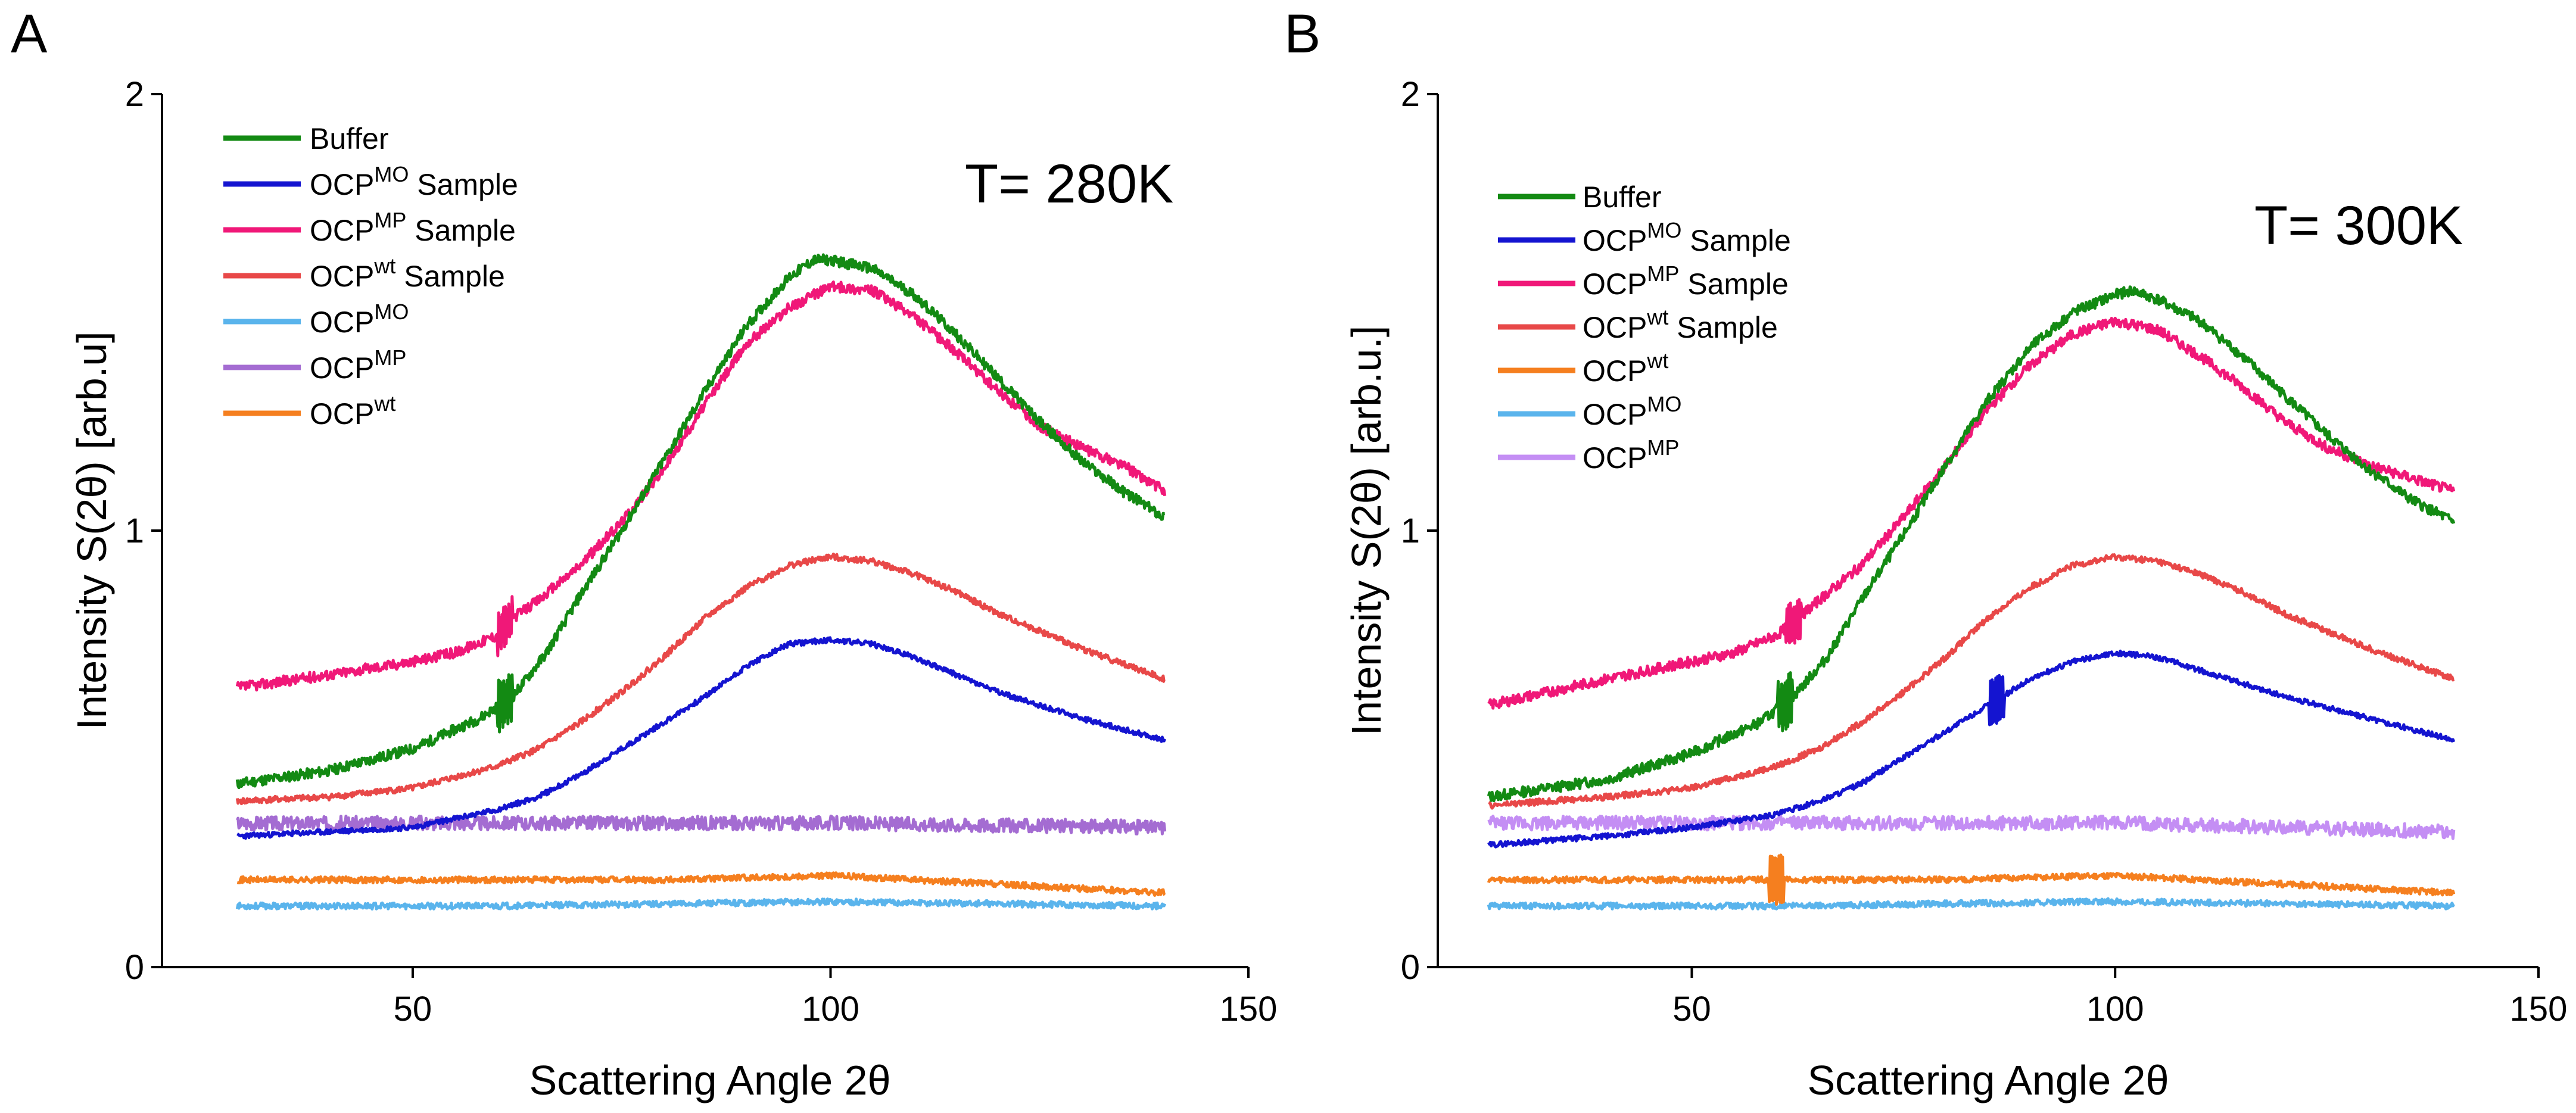 Image resolution: width=2576 pixels, height=1113 pixels. What do you see at coordinates (91, 530) in the screenshot?
I see `y-axis-title: Intensity S(2θ) [arb.u]` at bounding box center [91, 530].